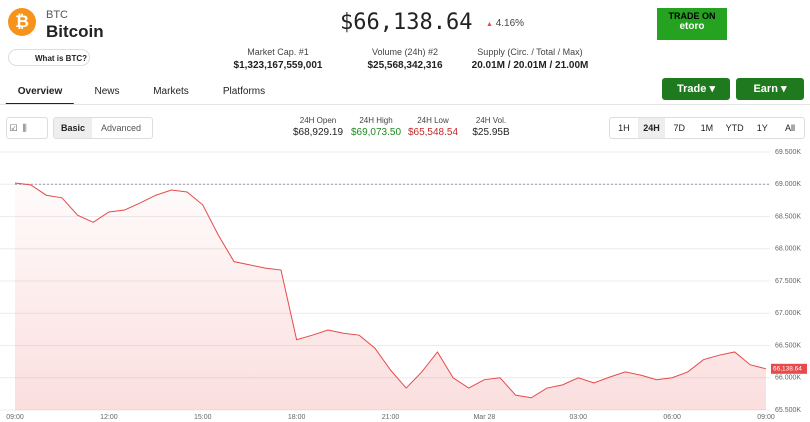 Image resolution: width=810 pixels, height=422 pixels. Describe the element at coordinates (121, 128) in the screenshot. I see `mode-advanced: Advanced` at that location.